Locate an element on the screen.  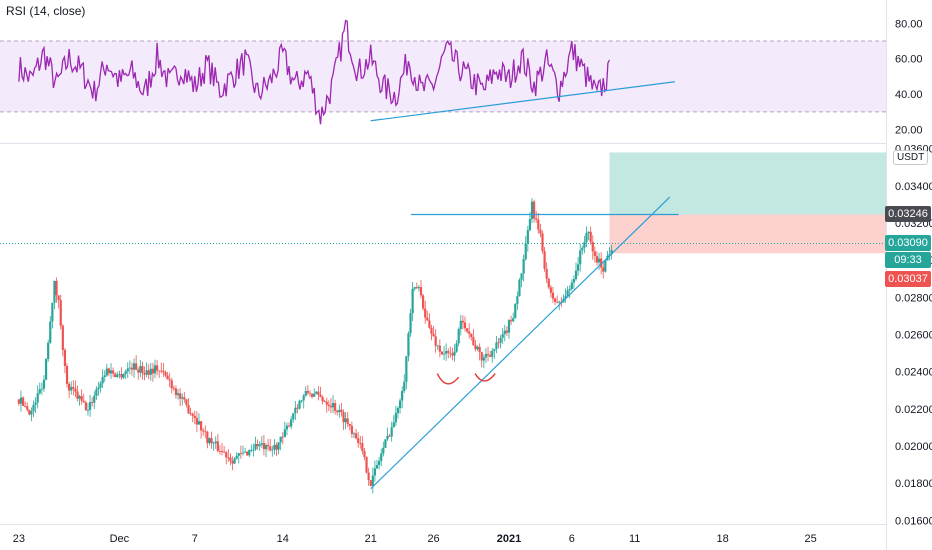
currency-unit-badge: USDT is located at coordinates (911, 157).